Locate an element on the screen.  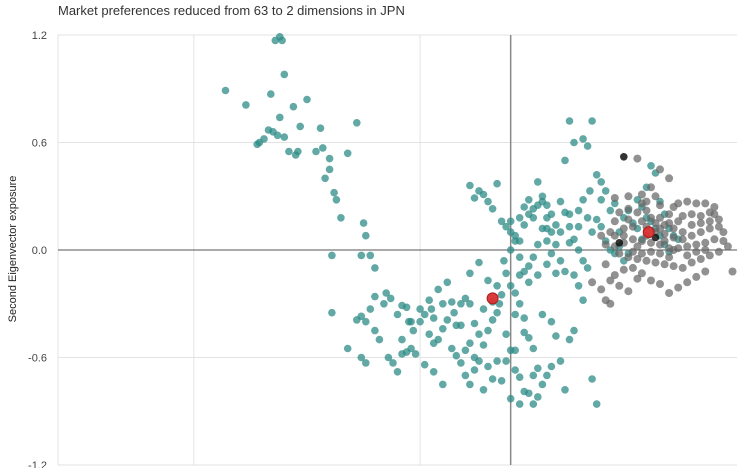
y-axis-label: Second Eigenvector exposure is located at coordinates (13, 249).